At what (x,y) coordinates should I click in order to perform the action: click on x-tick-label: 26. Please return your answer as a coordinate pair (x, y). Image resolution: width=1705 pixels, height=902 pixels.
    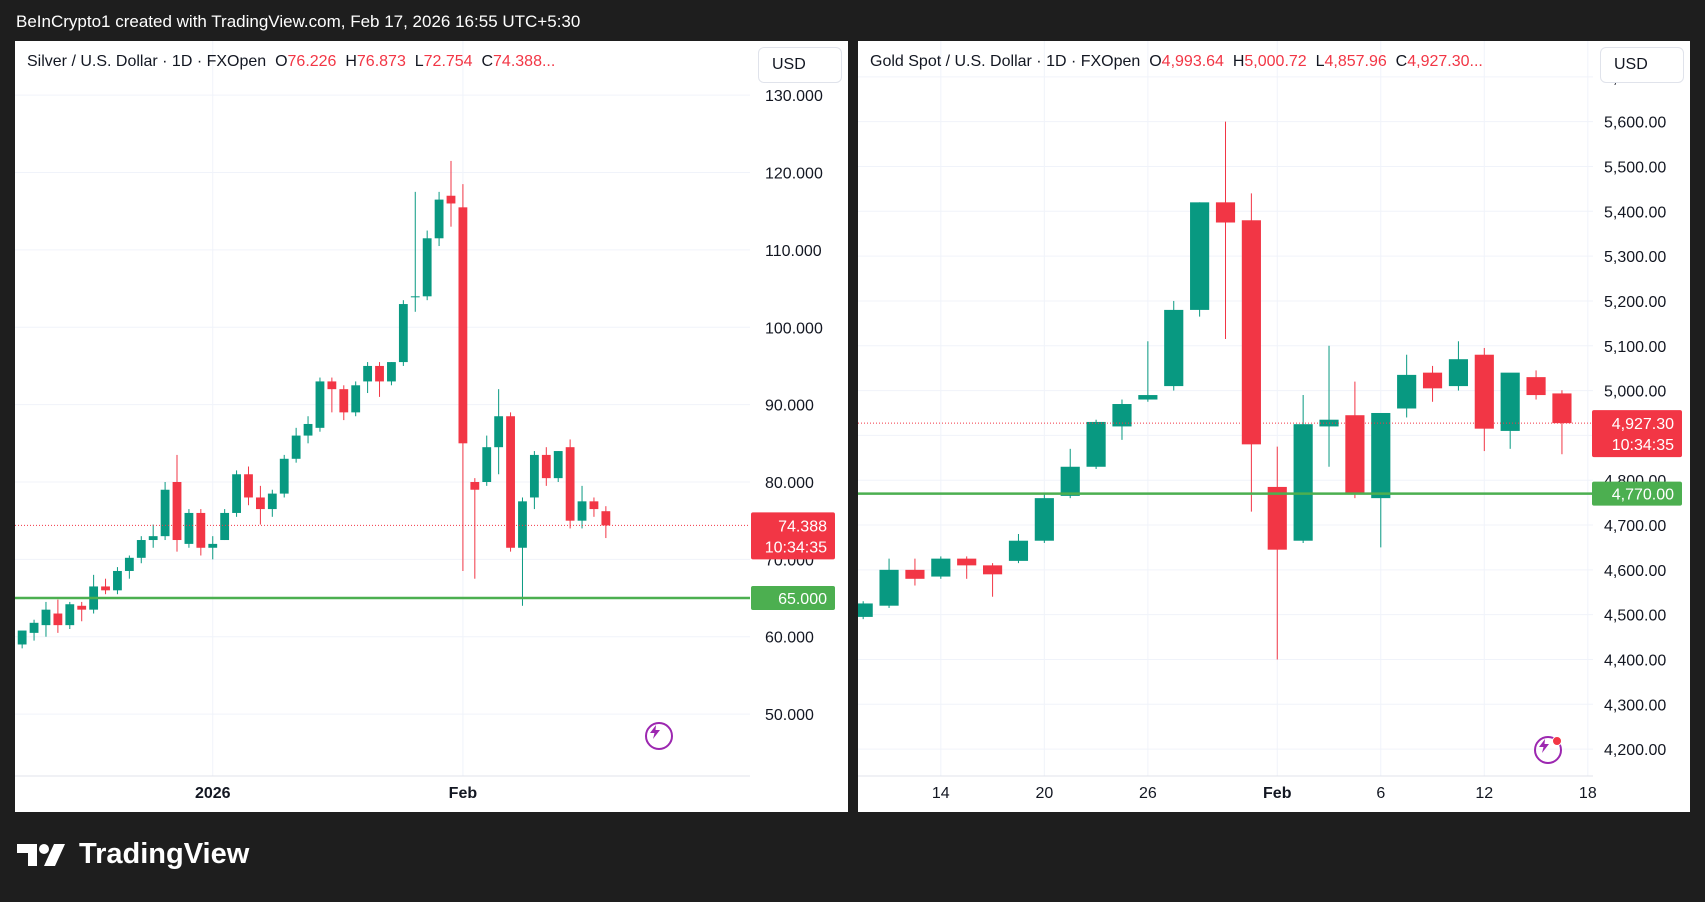
    Looking at the image, I should click on (1148, 793).